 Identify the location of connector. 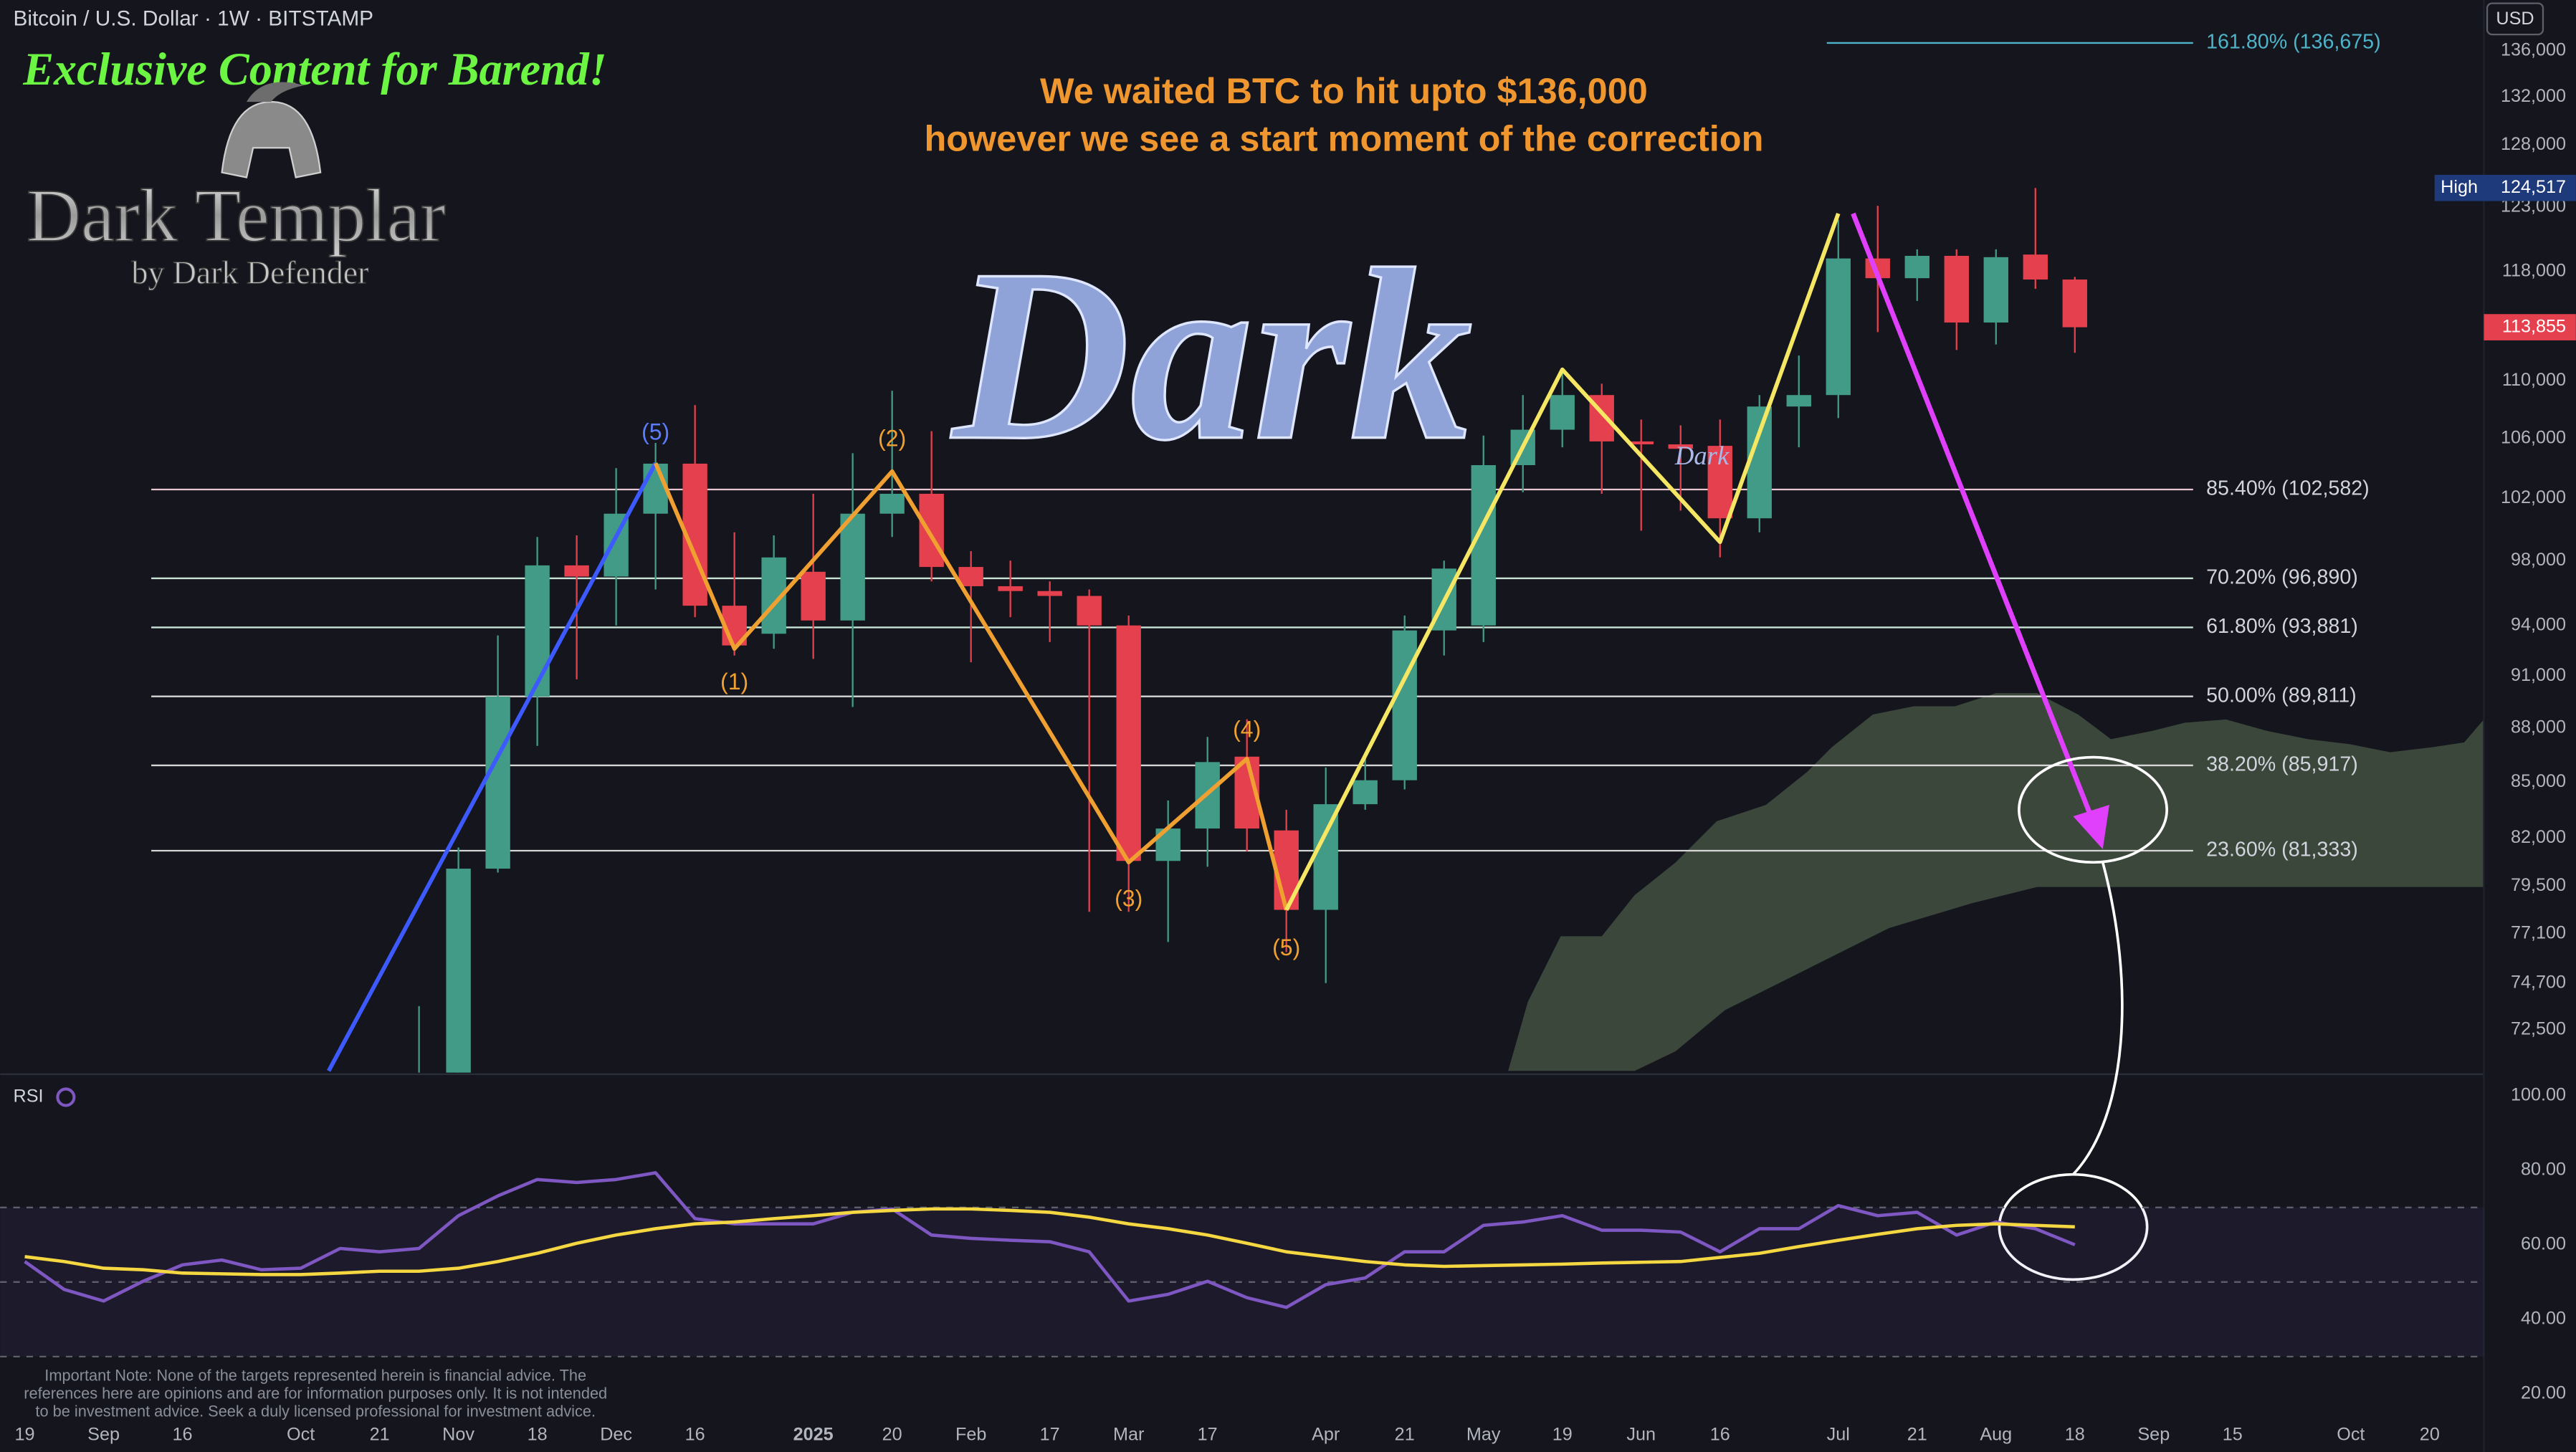
(2098, 1018).